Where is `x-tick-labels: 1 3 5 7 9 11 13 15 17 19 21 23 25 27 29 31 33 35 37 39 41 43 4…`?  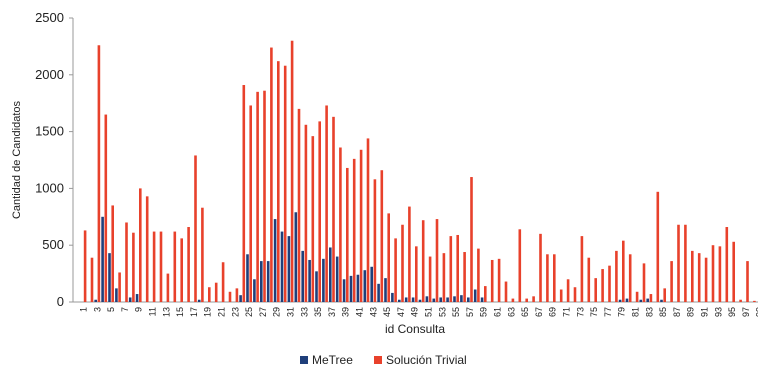
x-tick-labels: 1 3 5 7 9 11 13 15 17 19 21 23 25 27 29 31 33 35 37 39 41 43 4… is located at coordinates (418, 312).